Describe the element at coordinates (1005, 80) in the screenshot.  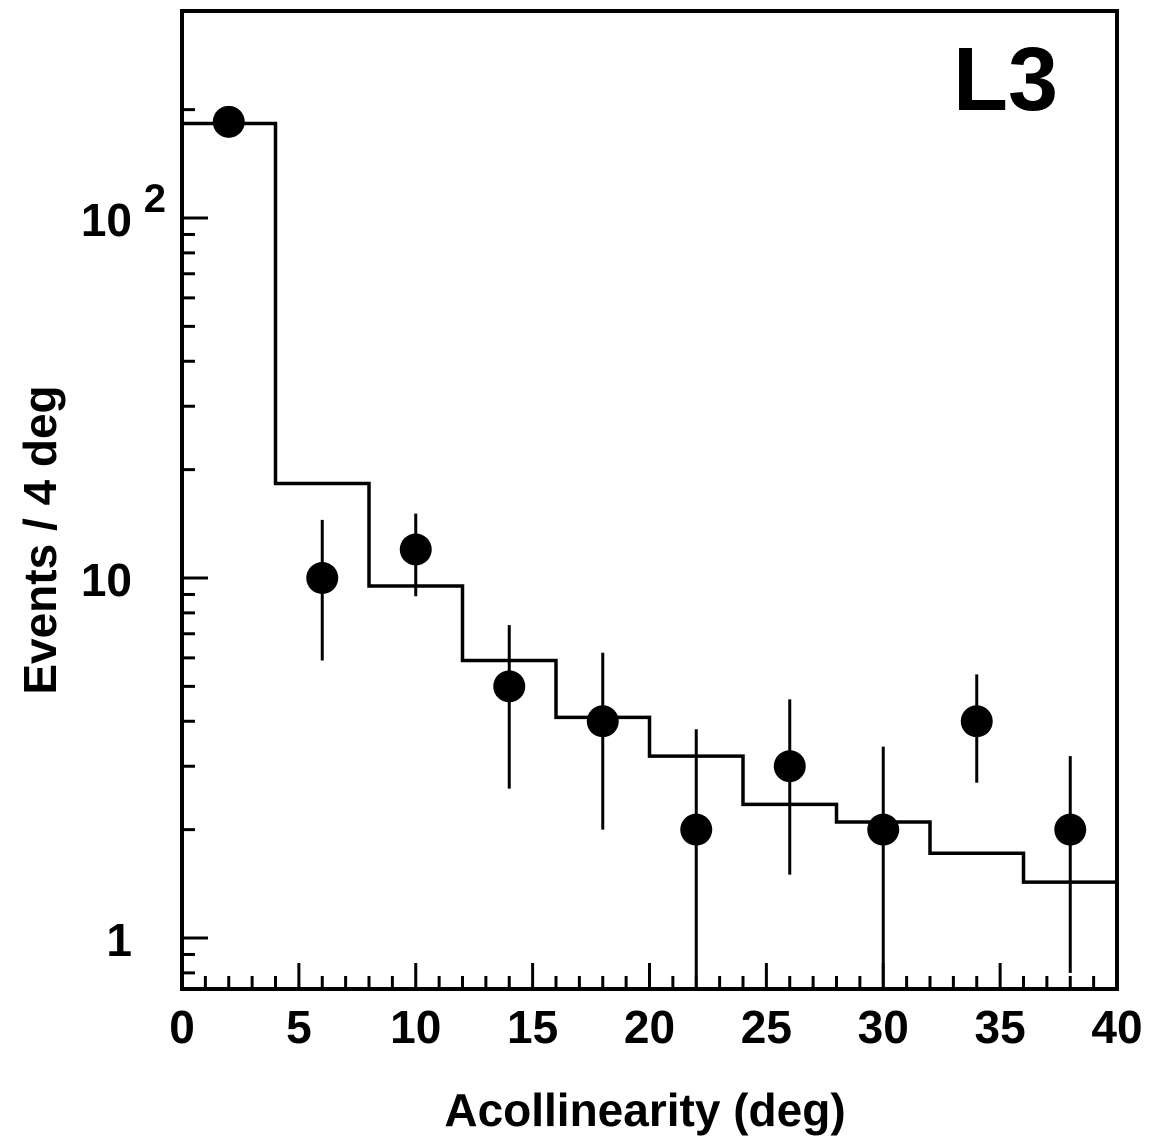
I see `experiment-label: L3` at that location.